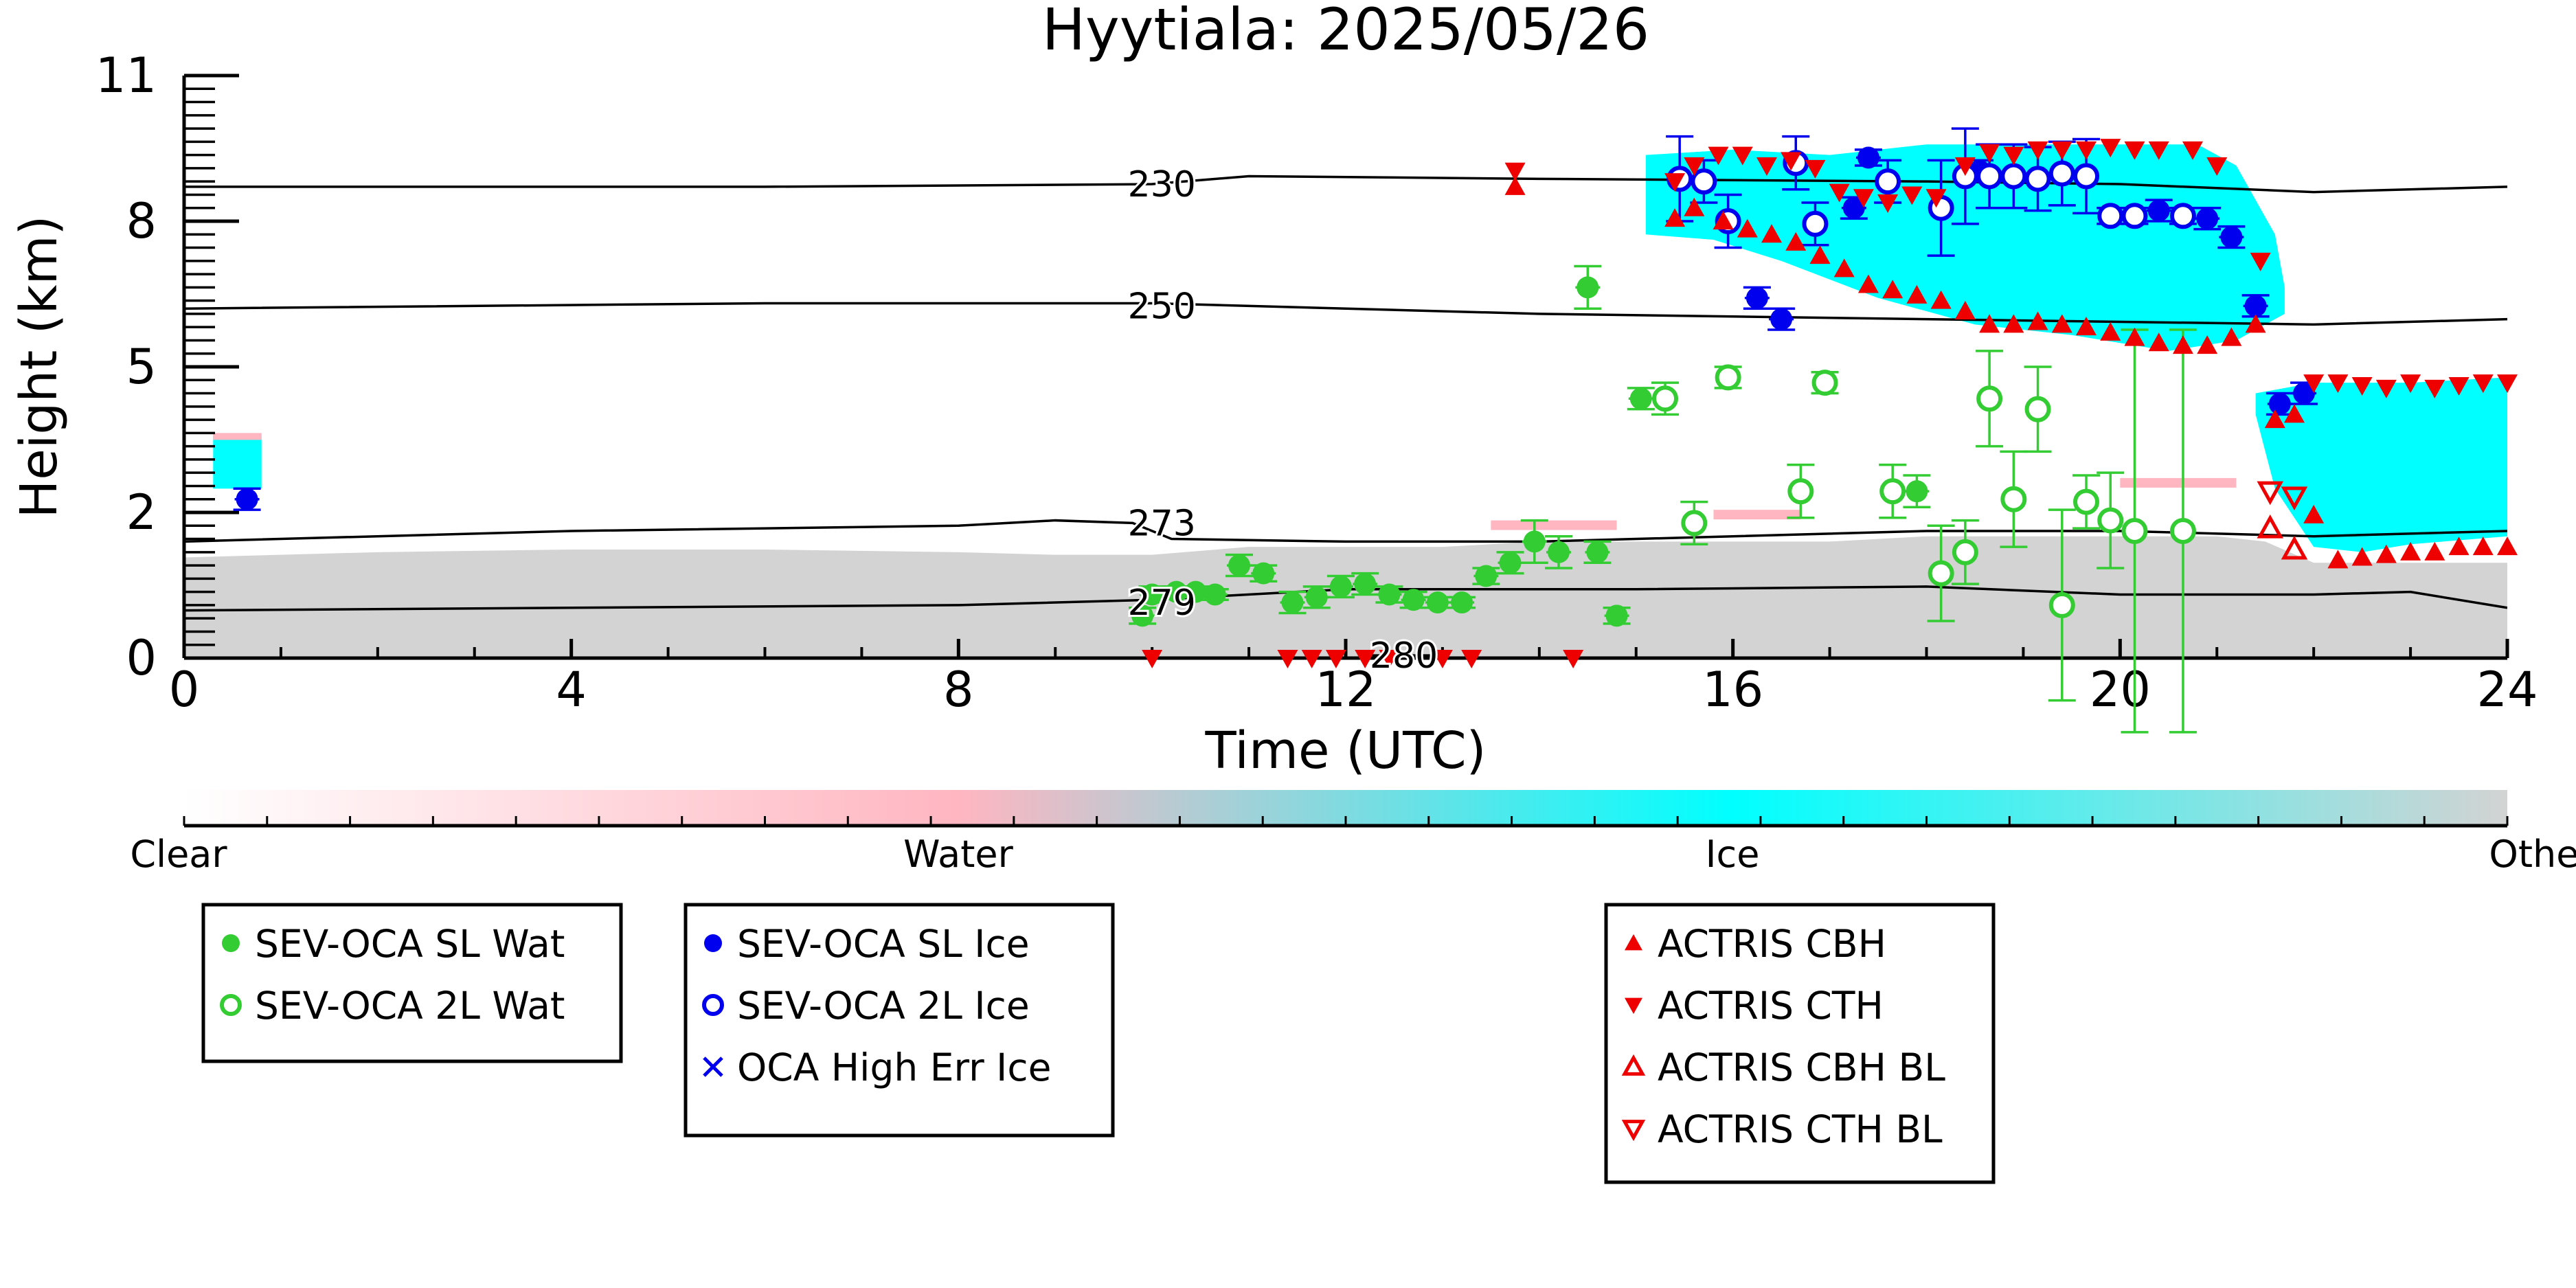 The height and width of the screenshot is (1288, 2576). What do you see at coordinates (883, 944) in the screenshot?
I see `legend-label: SEV-OCA SL Ice` at bounding box center [883, 944].